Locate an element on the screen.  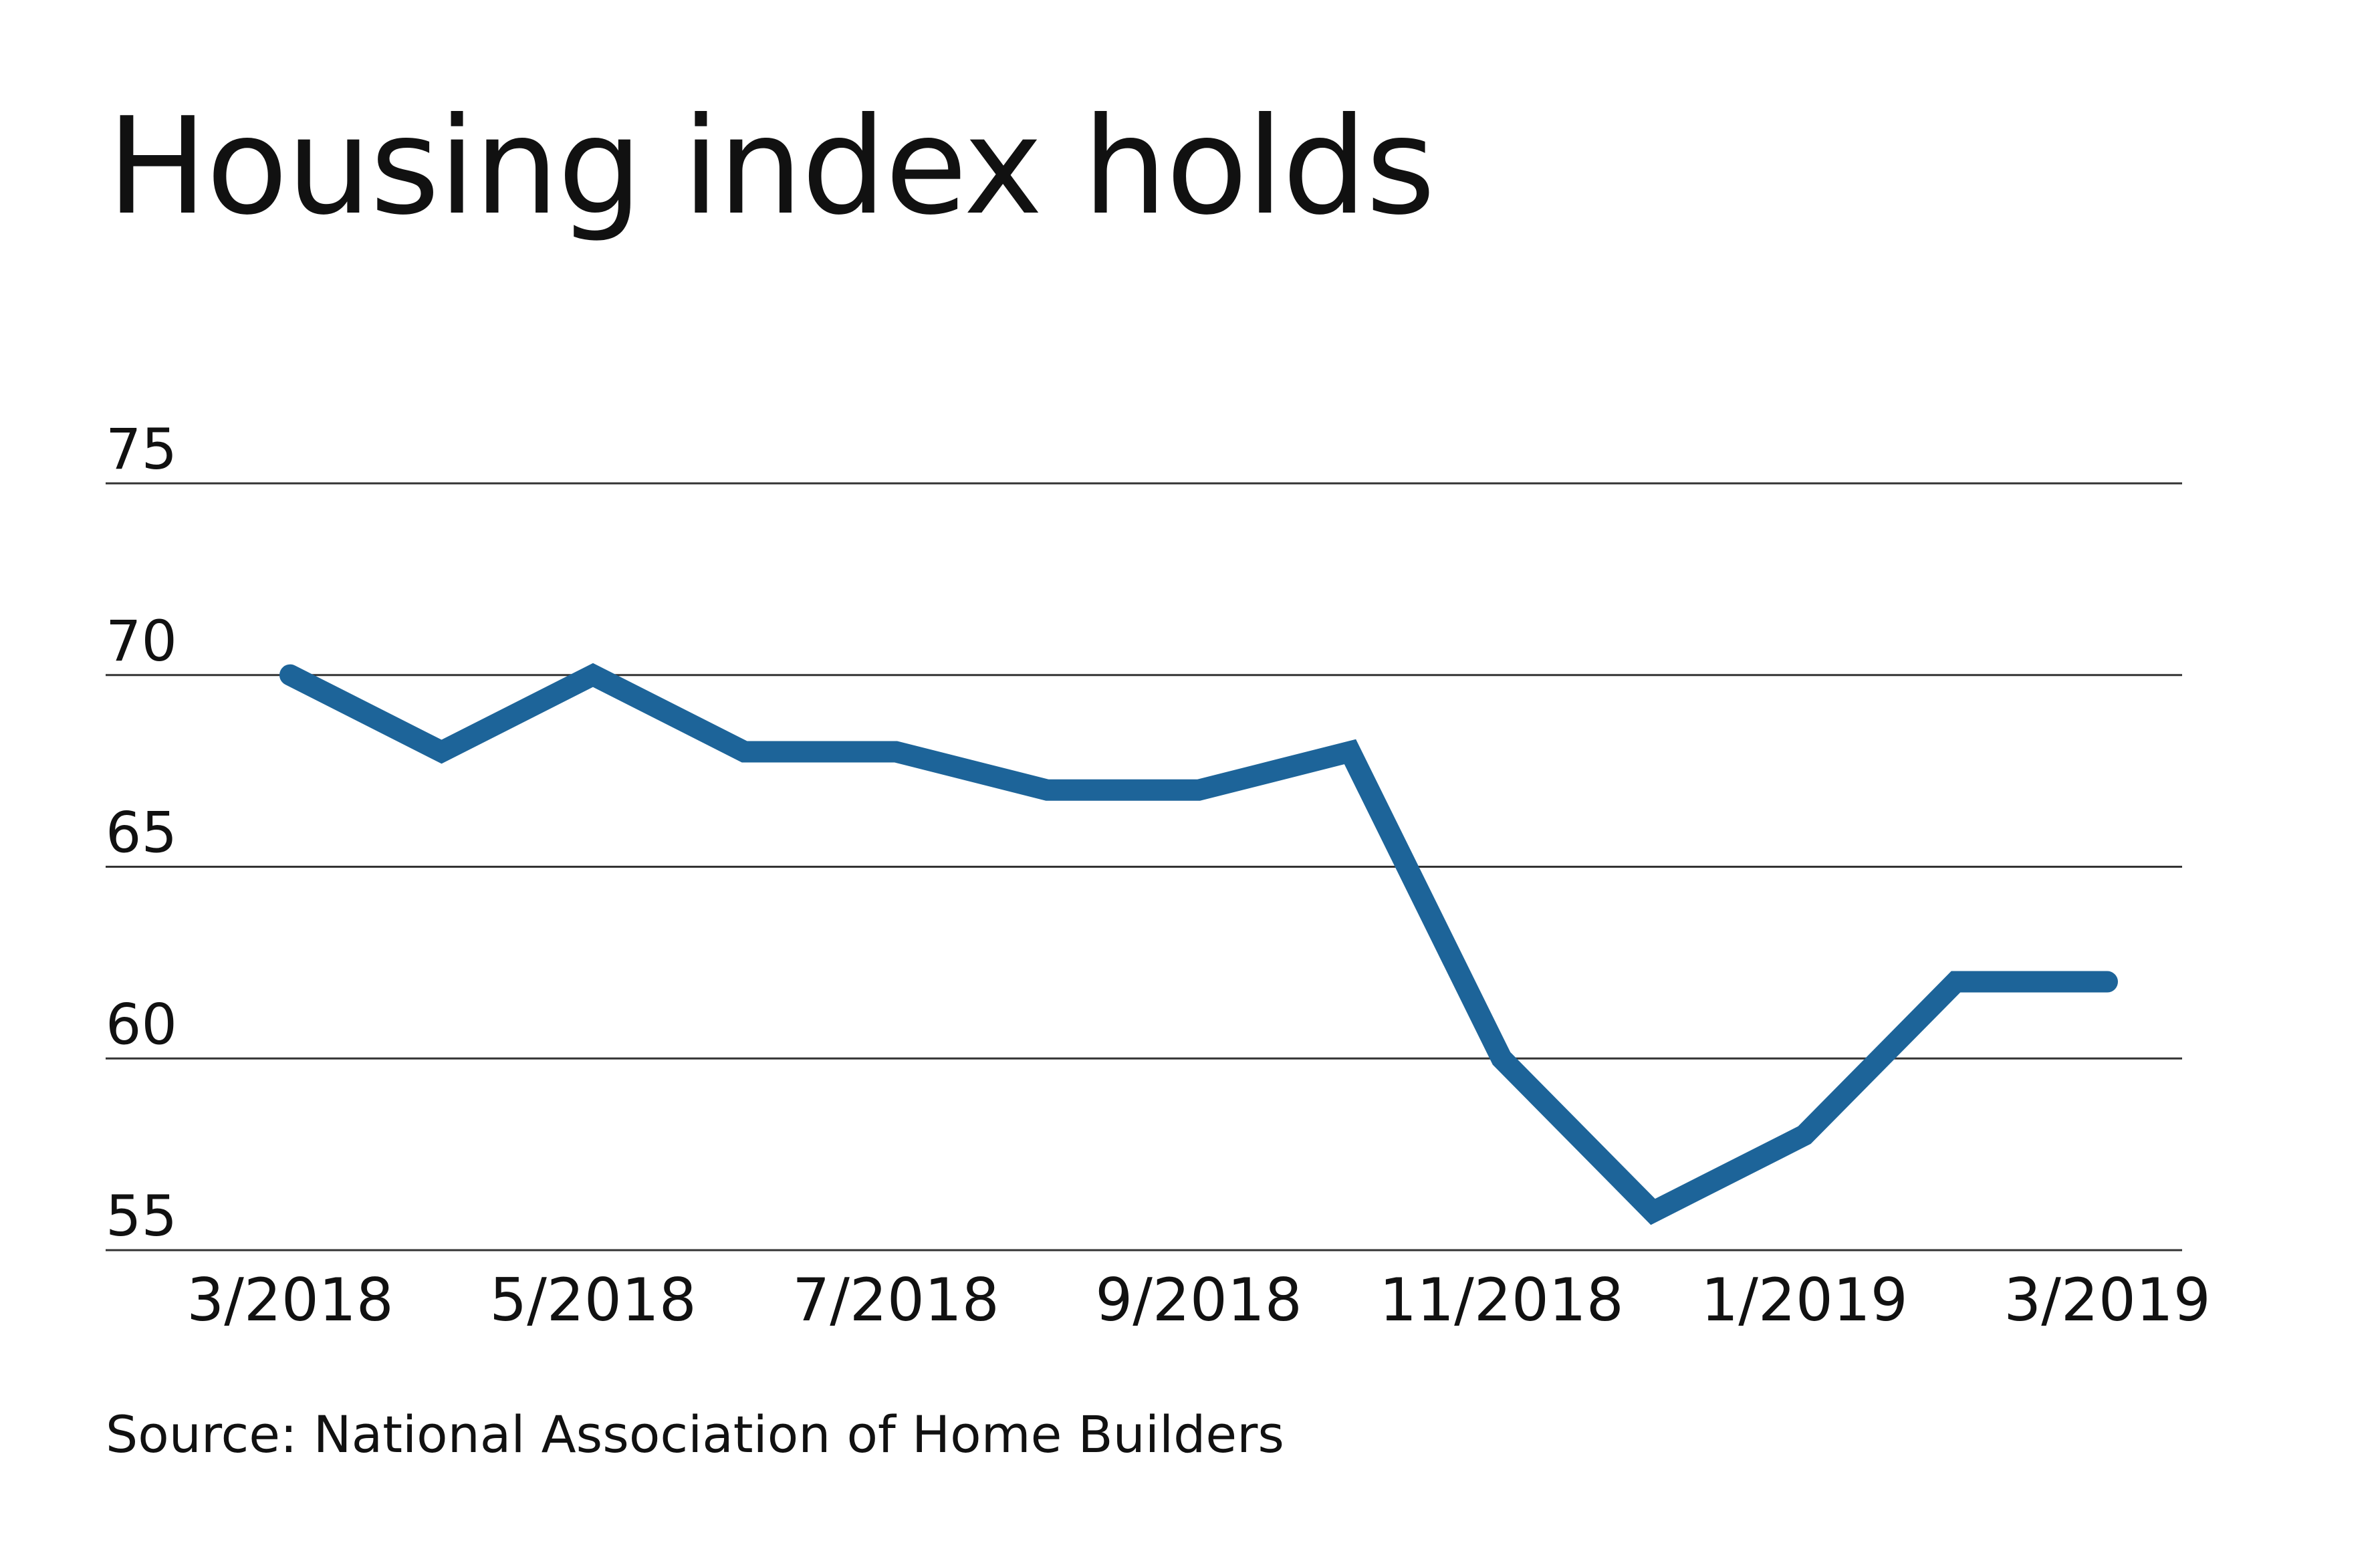
y-tick-label: 65 is located at coordinates (141, 833).